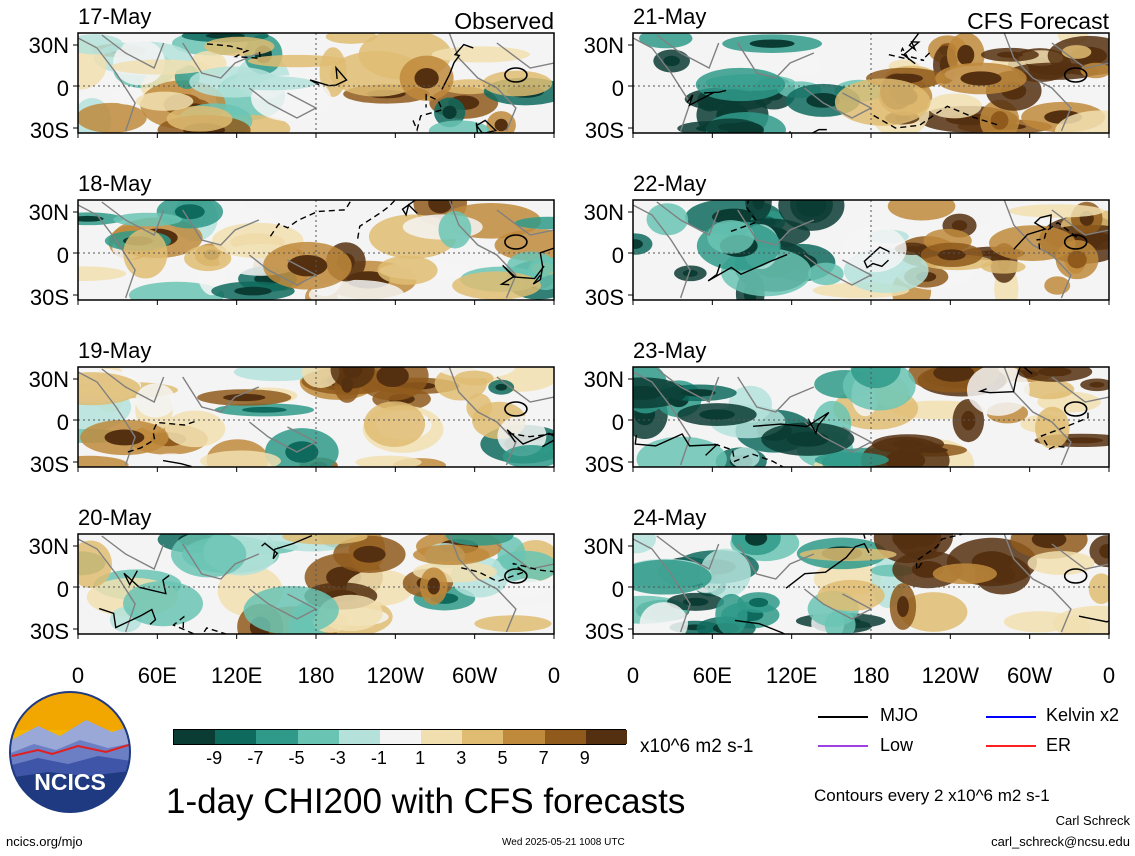 Image resolution: width=1135 pixels, height=856 pixels. I want to click on panel-date: 21-May, so click(669, 16).